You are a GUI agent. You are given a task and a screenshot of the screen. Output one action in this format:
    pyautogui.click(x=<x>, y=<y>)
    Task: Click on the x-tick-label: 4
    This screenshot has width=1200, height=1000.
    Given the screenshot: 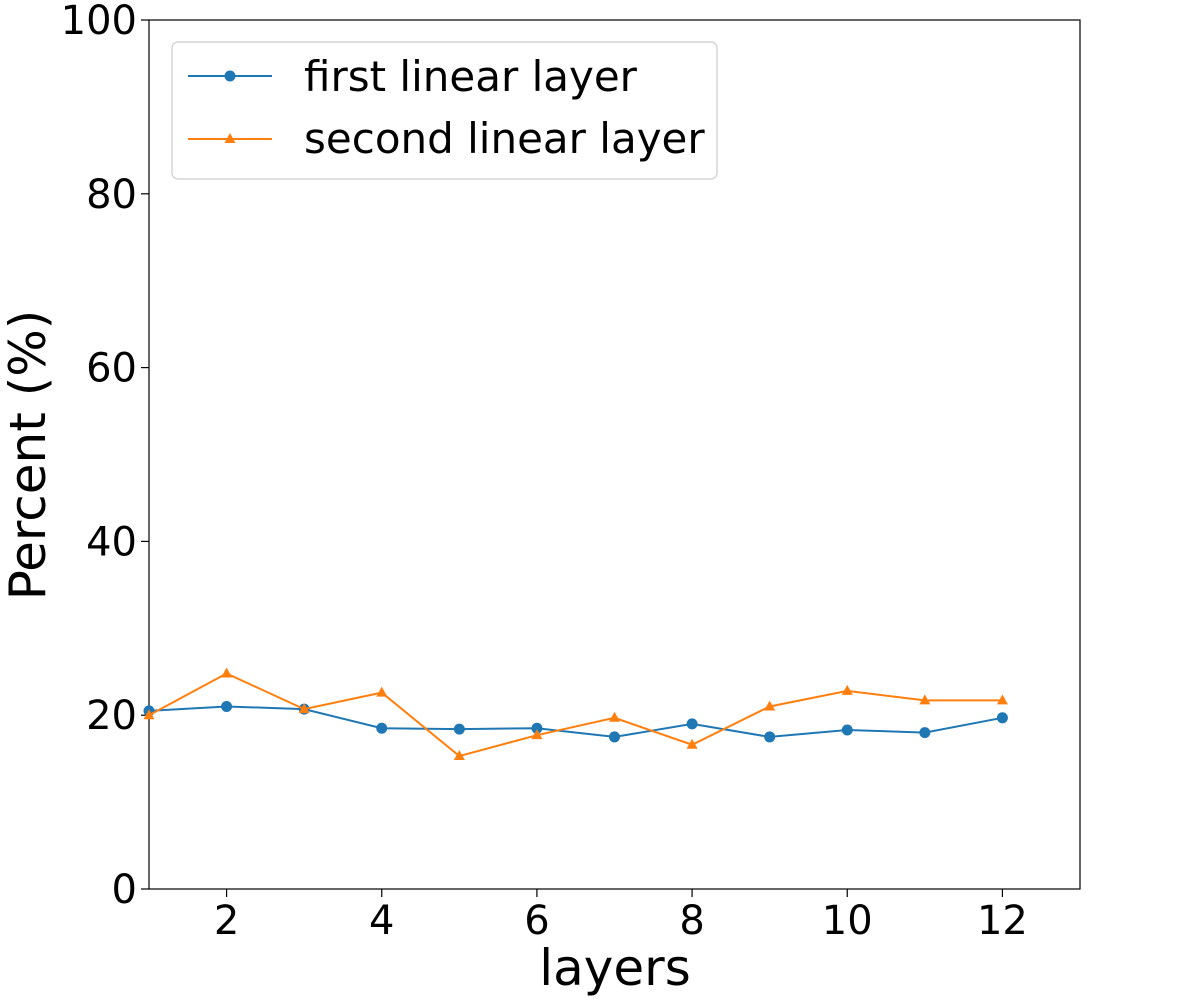 What is the action you would take?
    pyautogui.click(x=381, y=921)
    